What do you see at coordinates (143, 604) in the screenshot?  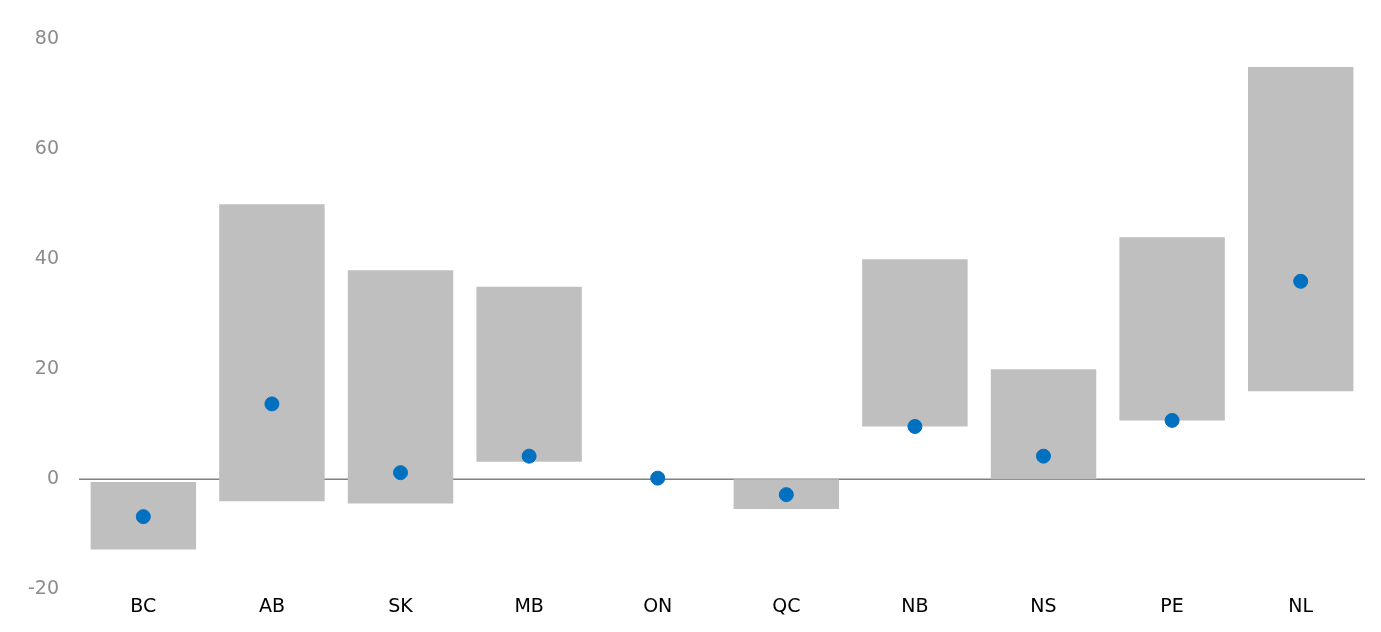 I see `x-tick-label: BC` at bounding box center [143, 604].